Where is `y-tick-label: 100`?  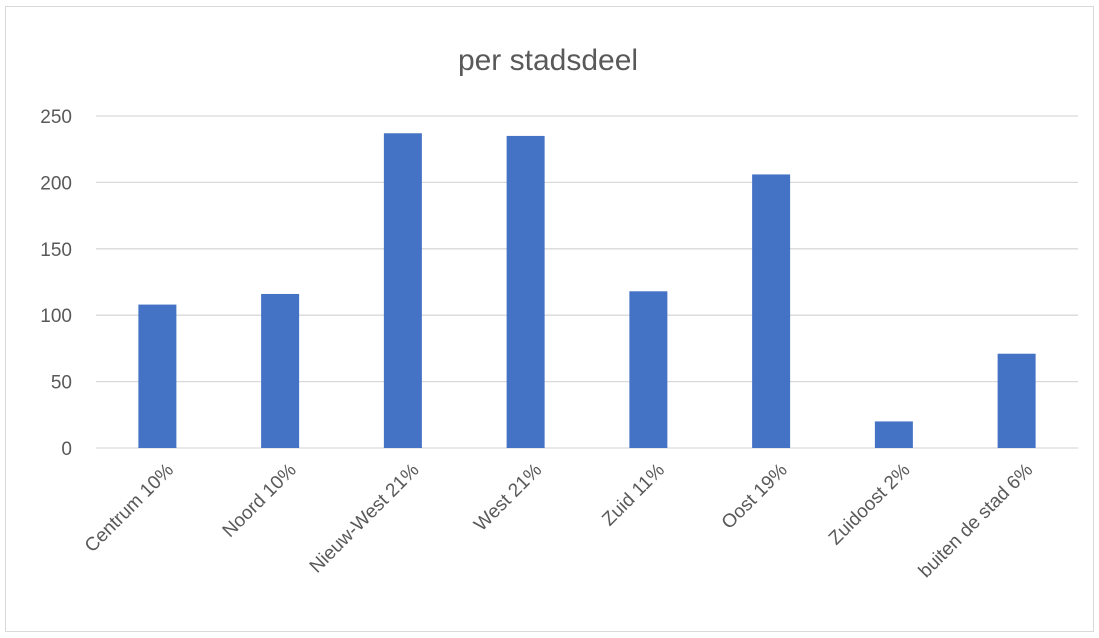
y-tick-label: 100 is located at coordinates (56, 316).